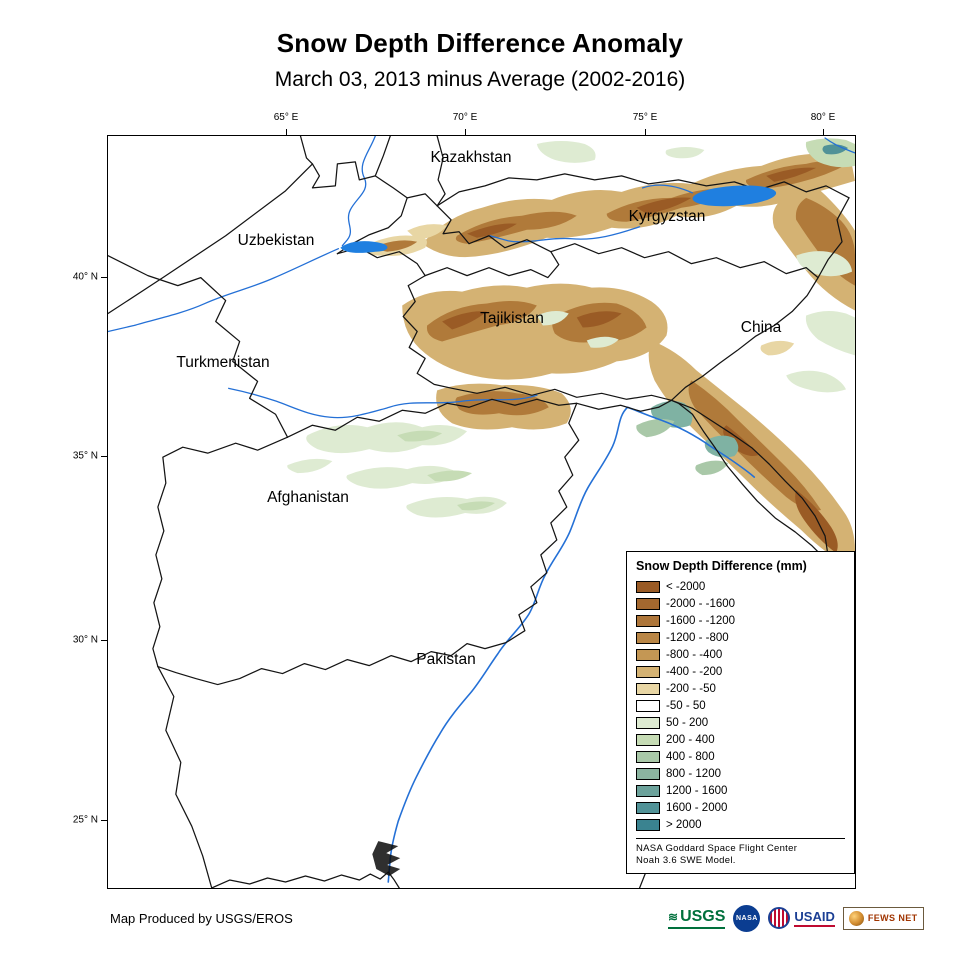  Describe the element at coordinates (691, 688) in the screenshot. I see `legend-entry-label: -200 - -50` at that location.